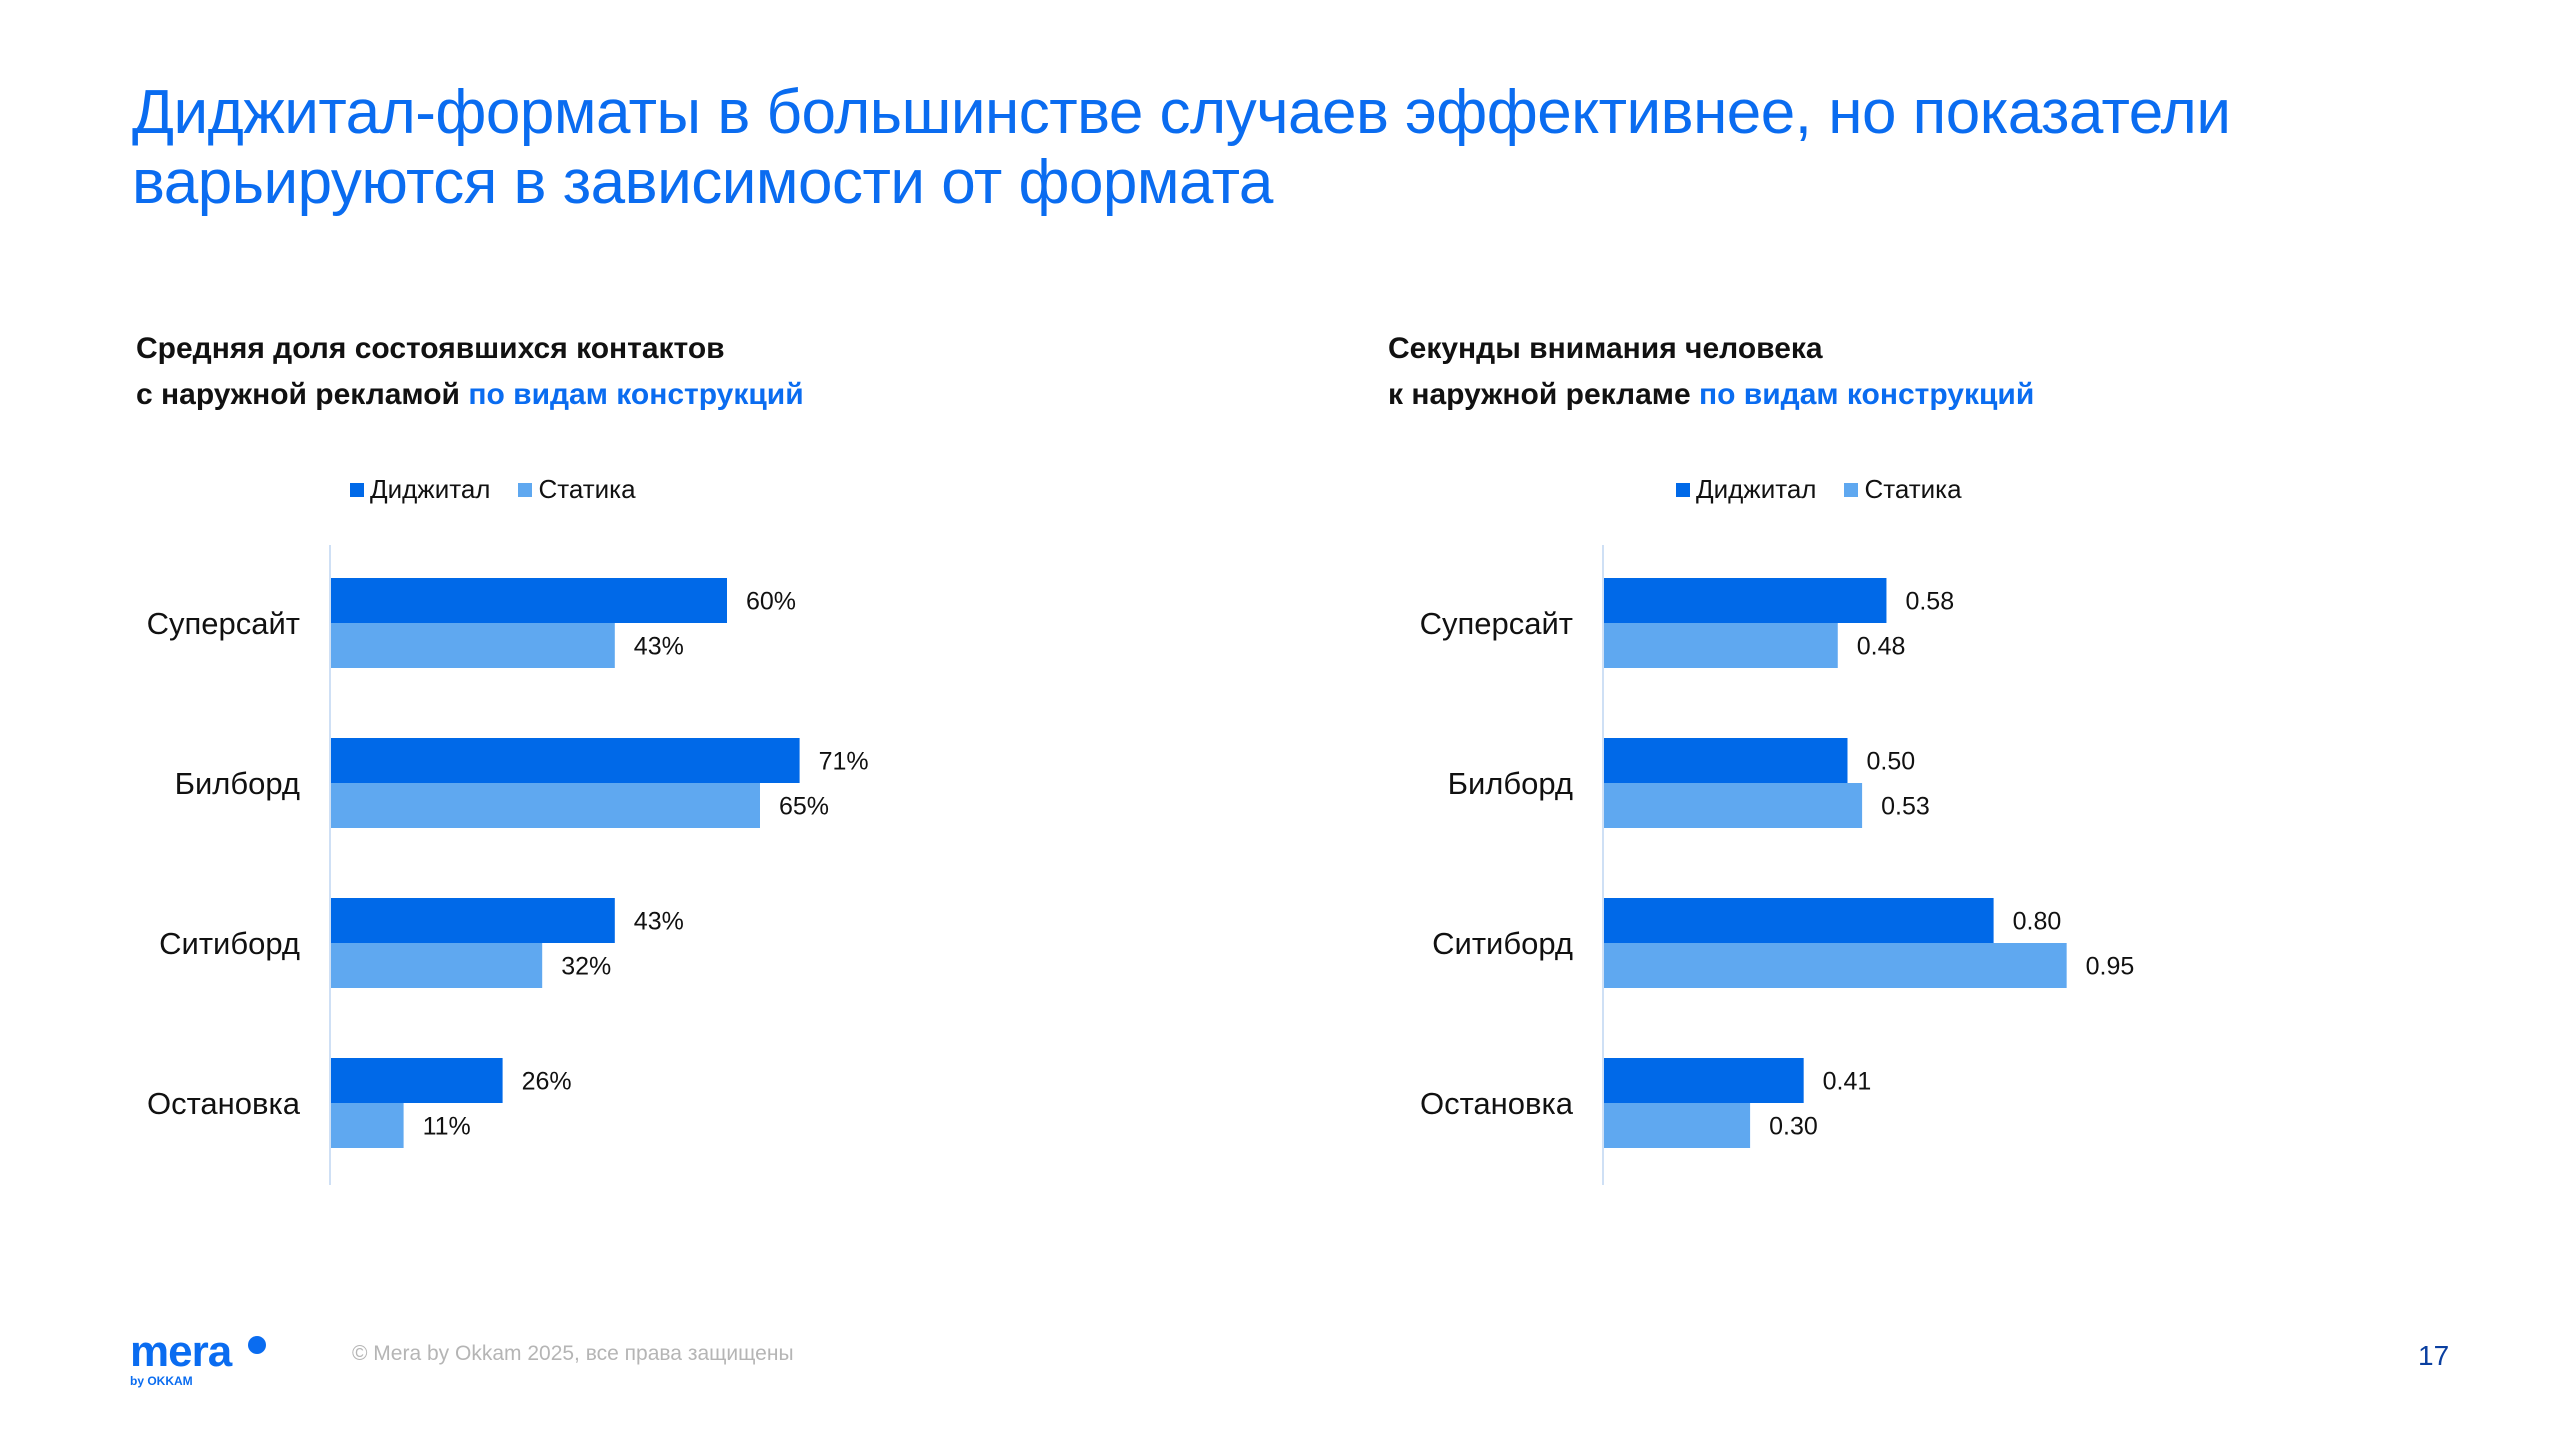 The width and height of the screenshot is (2560, 1440). I want to click on chart2-title-line2: к наружной рекламе, so click(1539, 394).